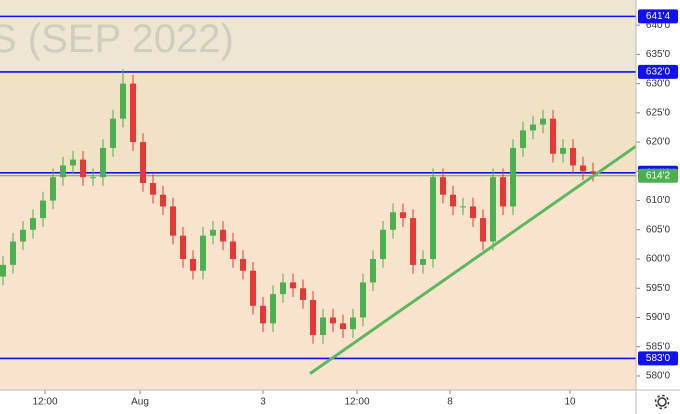  Describe the element at coordinates (140, 402) in the screenshot. I see `x-tick-label: Aug` at that location.